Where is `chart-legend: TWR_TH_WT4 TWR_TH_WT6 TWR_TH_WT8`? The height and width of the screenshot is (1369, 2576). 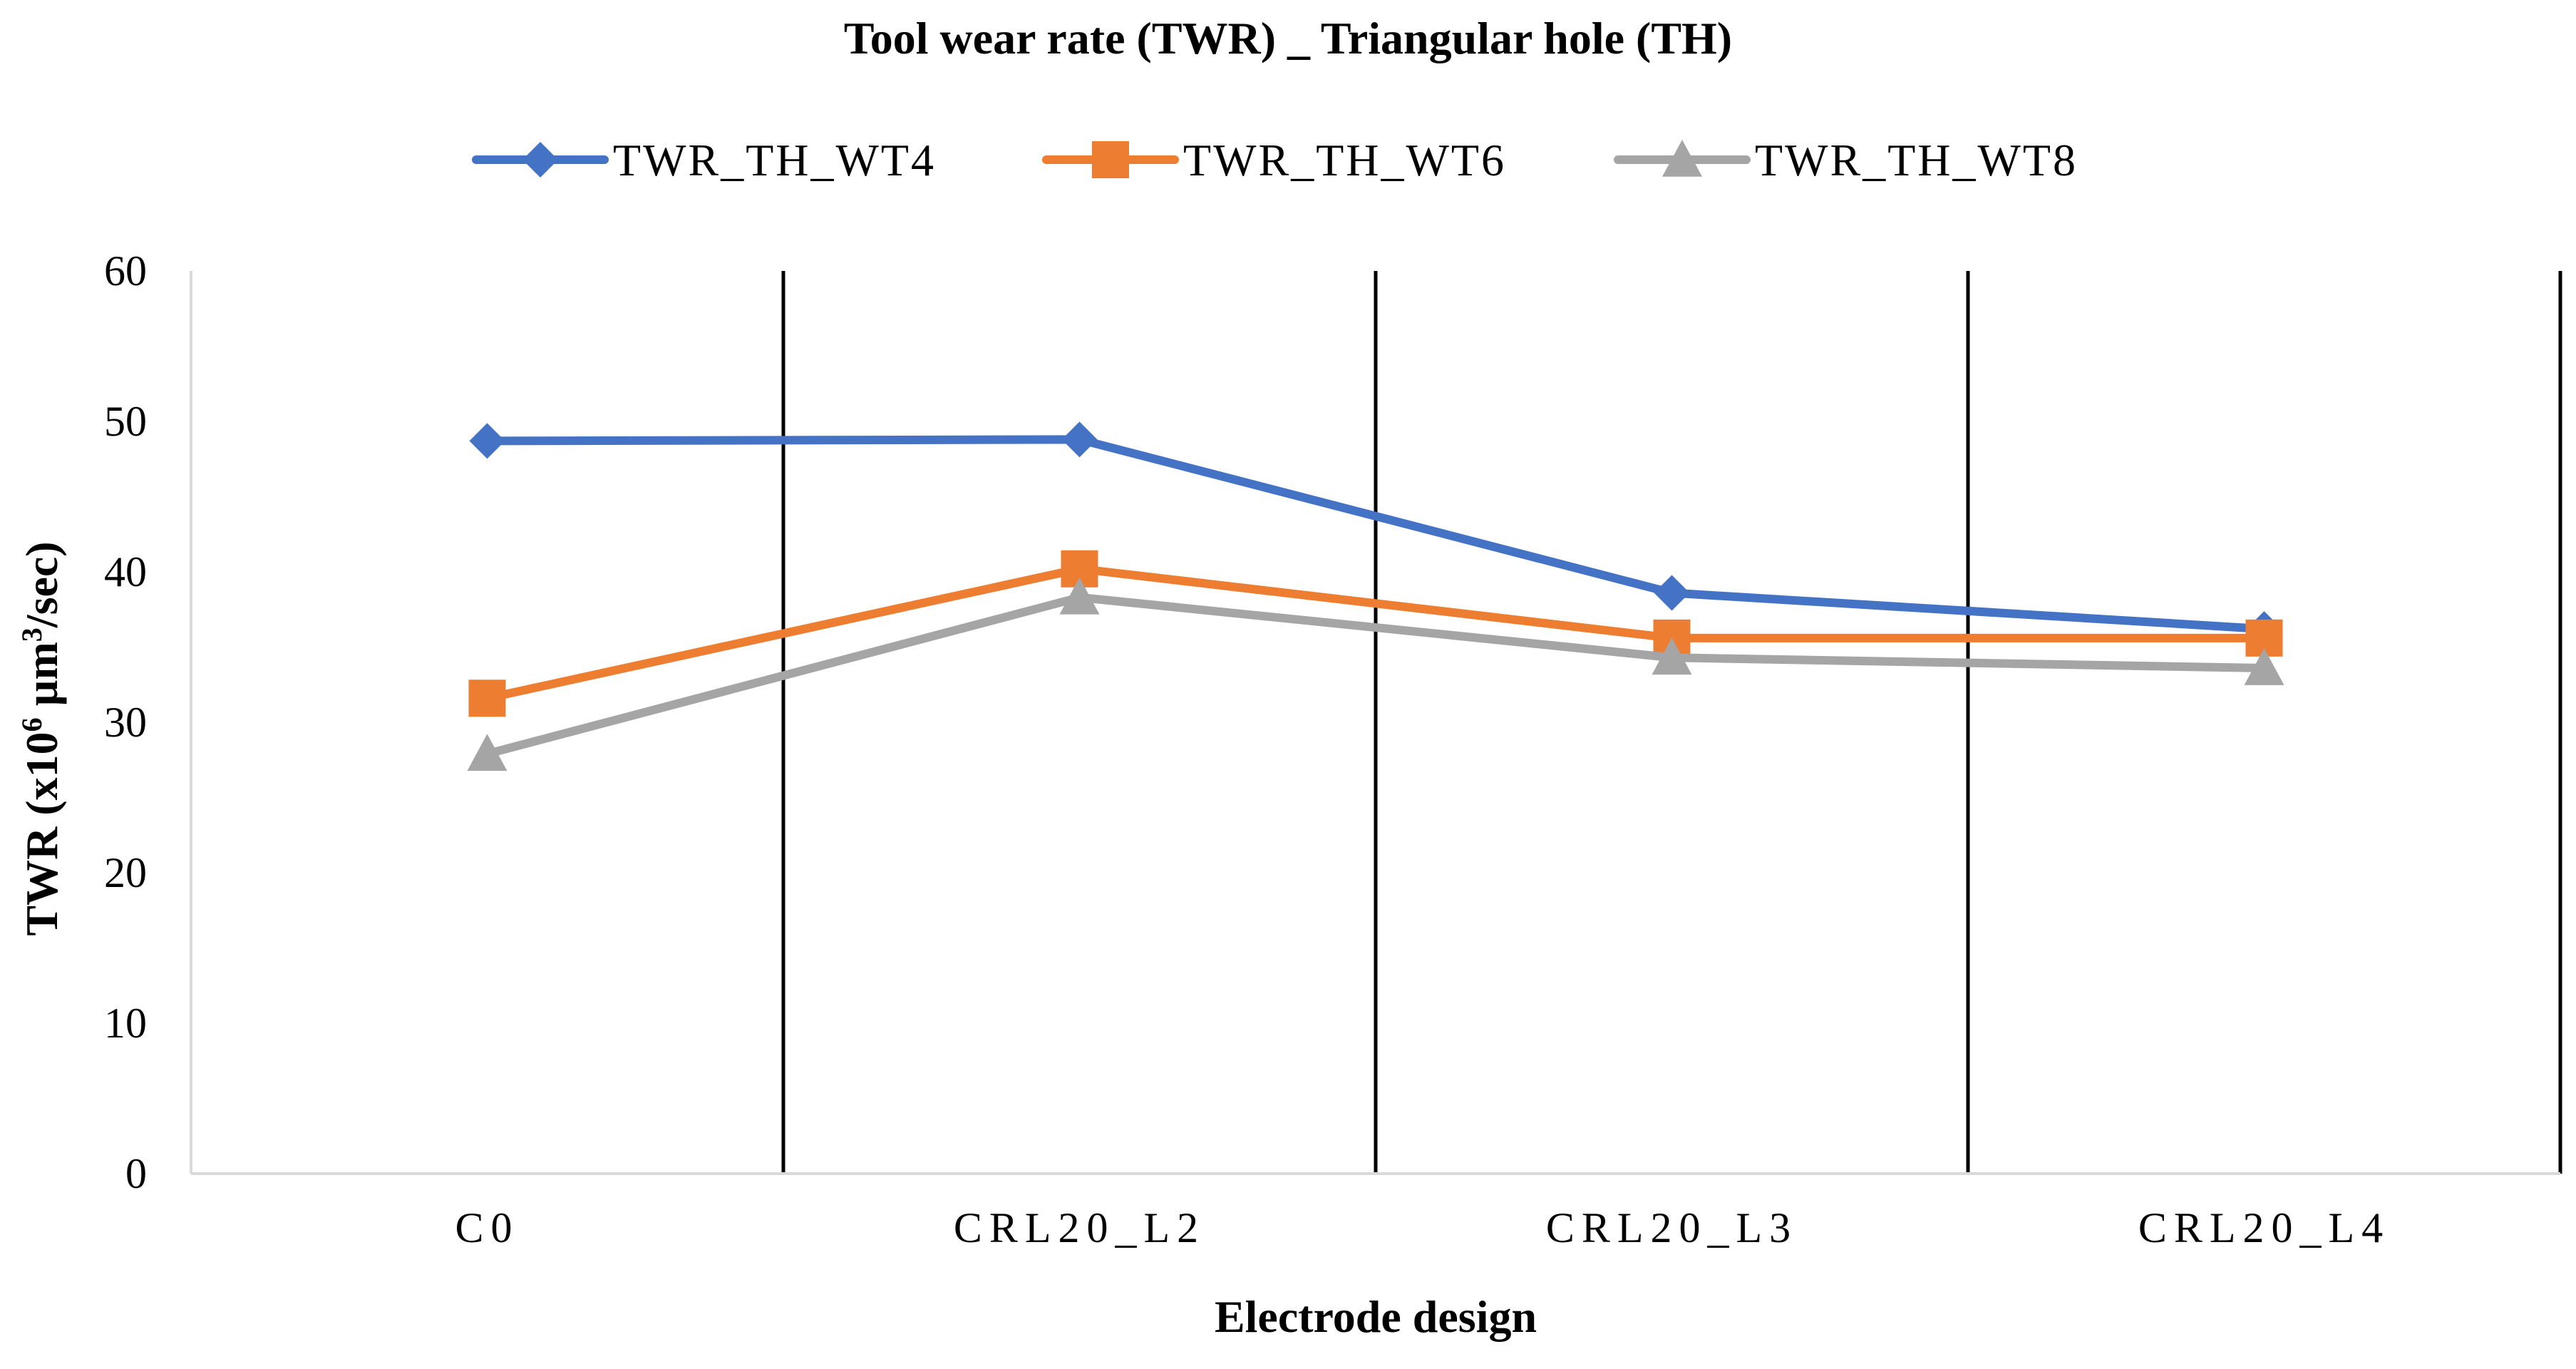 chart-legend: TWR_TH_WT4 TWR_TH_WT6 TWR_TH_WT8 is located at coordinates (1275, 160).